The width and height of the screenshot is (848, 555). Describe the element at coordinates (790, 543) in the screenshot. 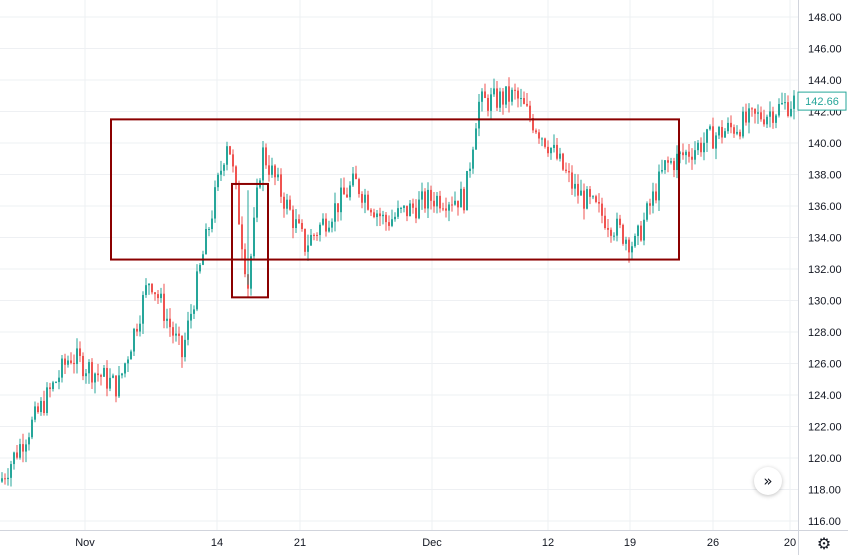

I see `time-tick-label: 20` at that location.